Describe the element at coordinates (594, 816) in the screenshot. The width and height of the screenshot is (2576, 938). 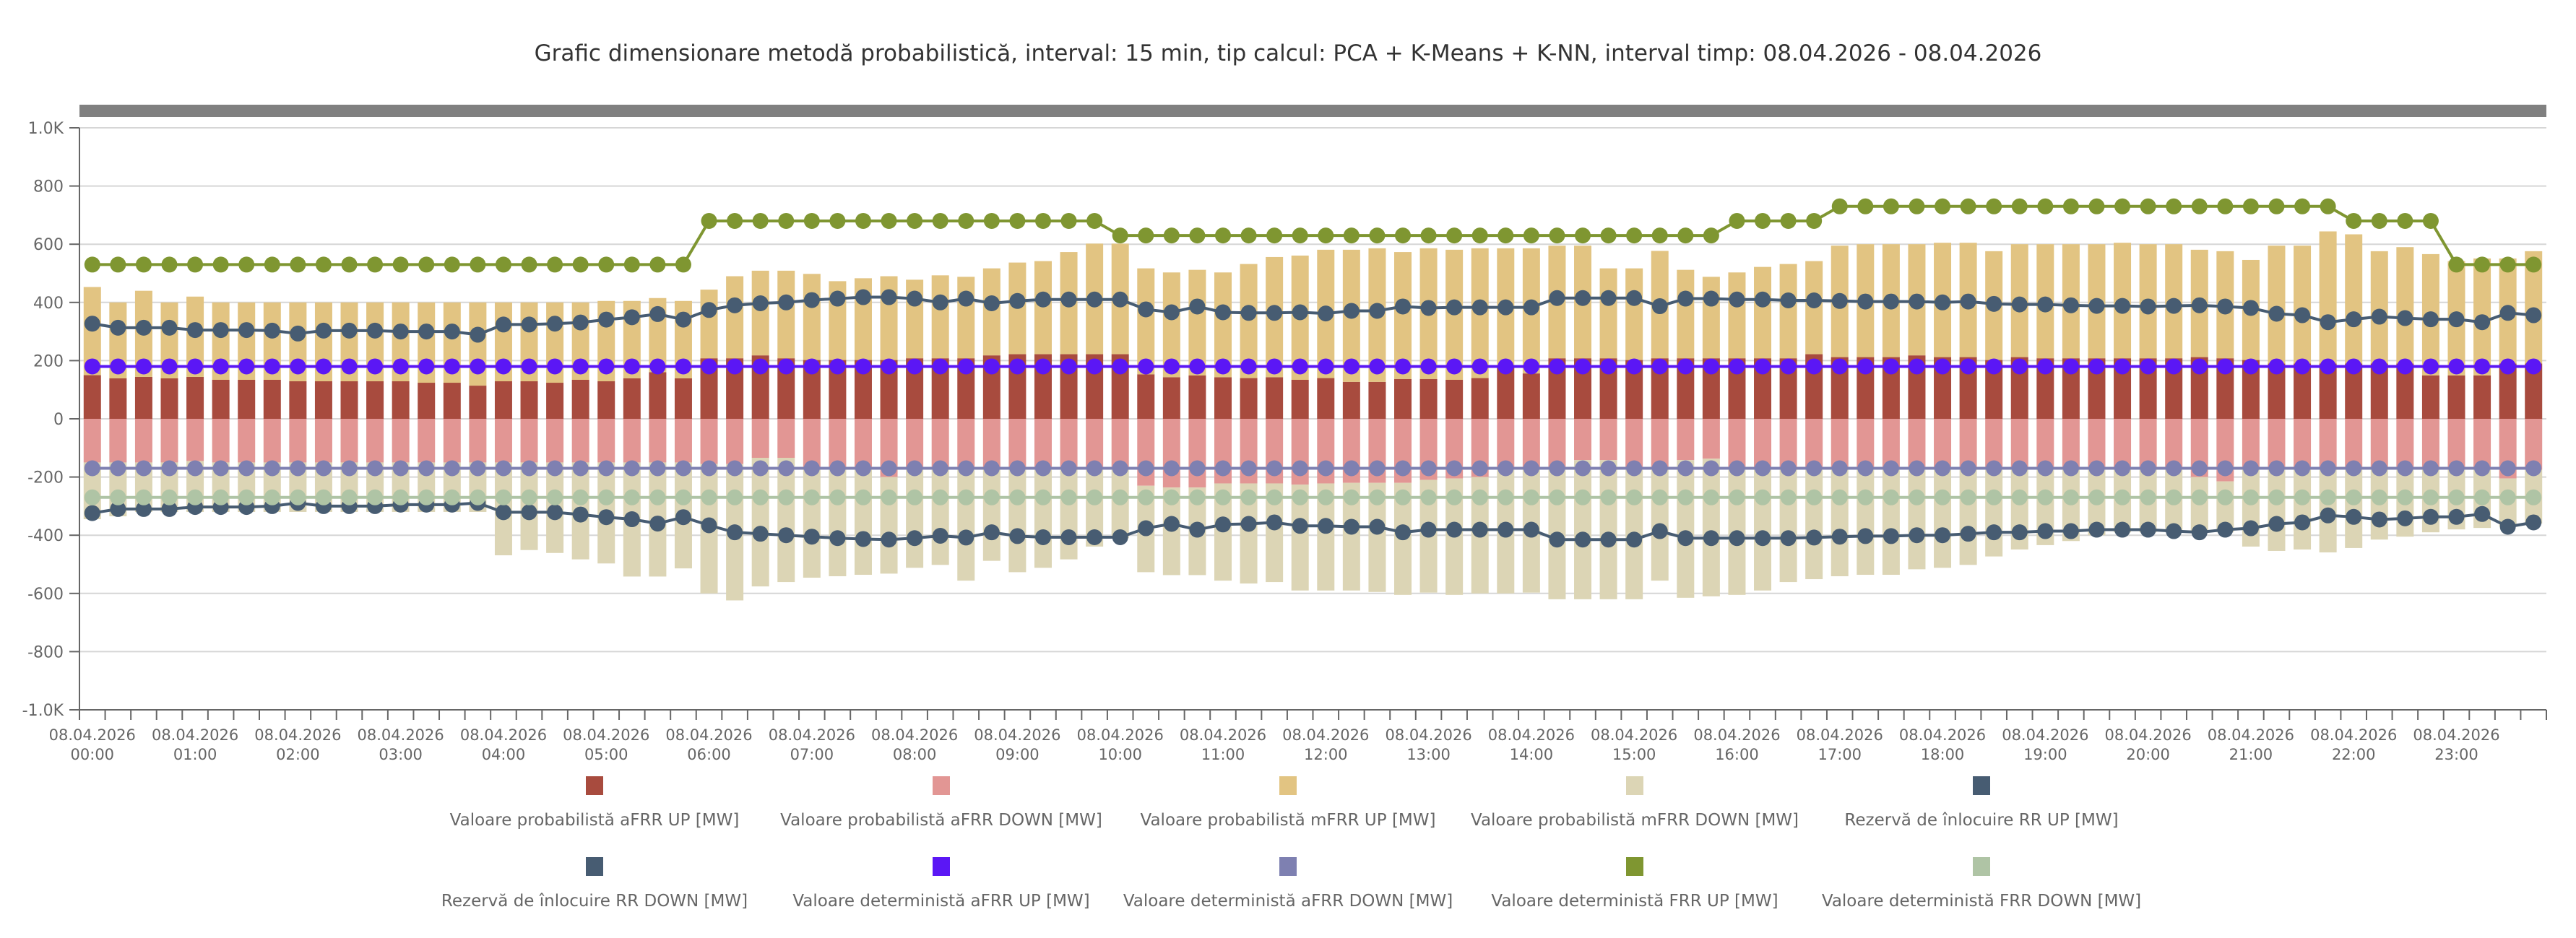
I see `legend-item: Valoare probabilistă aFRR UP [MW]` at that location.